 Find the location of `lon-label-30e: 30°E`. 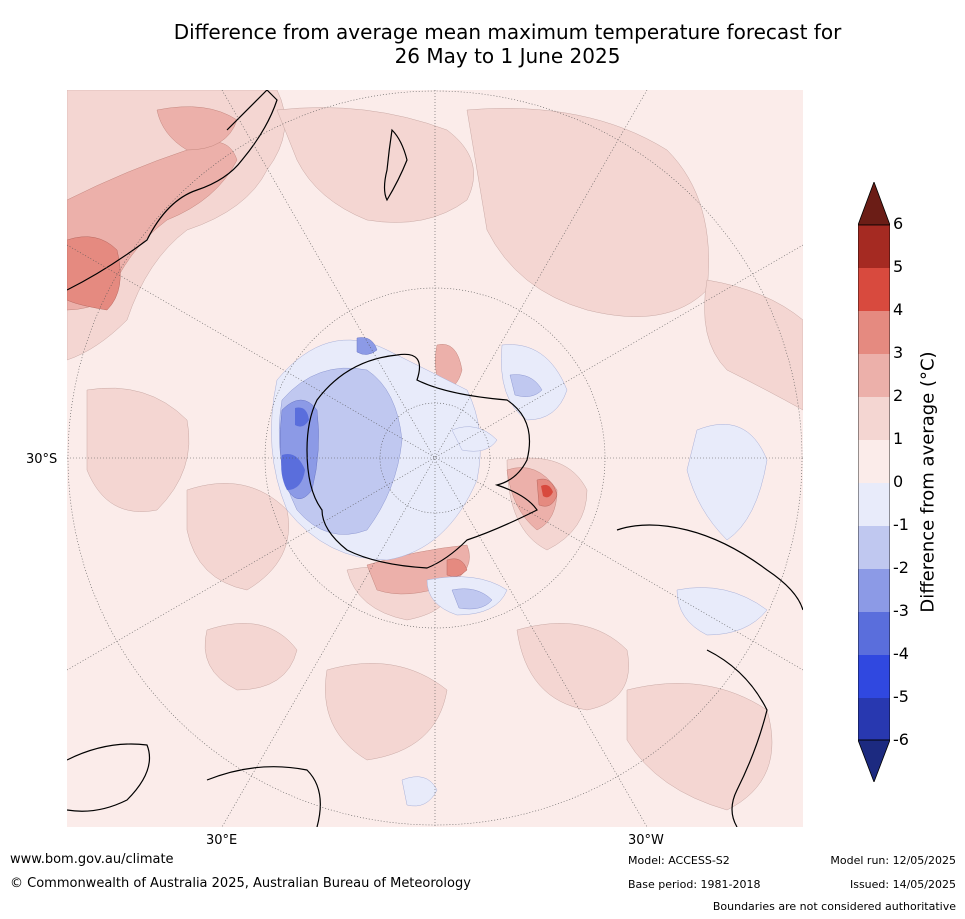

lon-label-30e: 30°E is located at coordinates (222, 840).